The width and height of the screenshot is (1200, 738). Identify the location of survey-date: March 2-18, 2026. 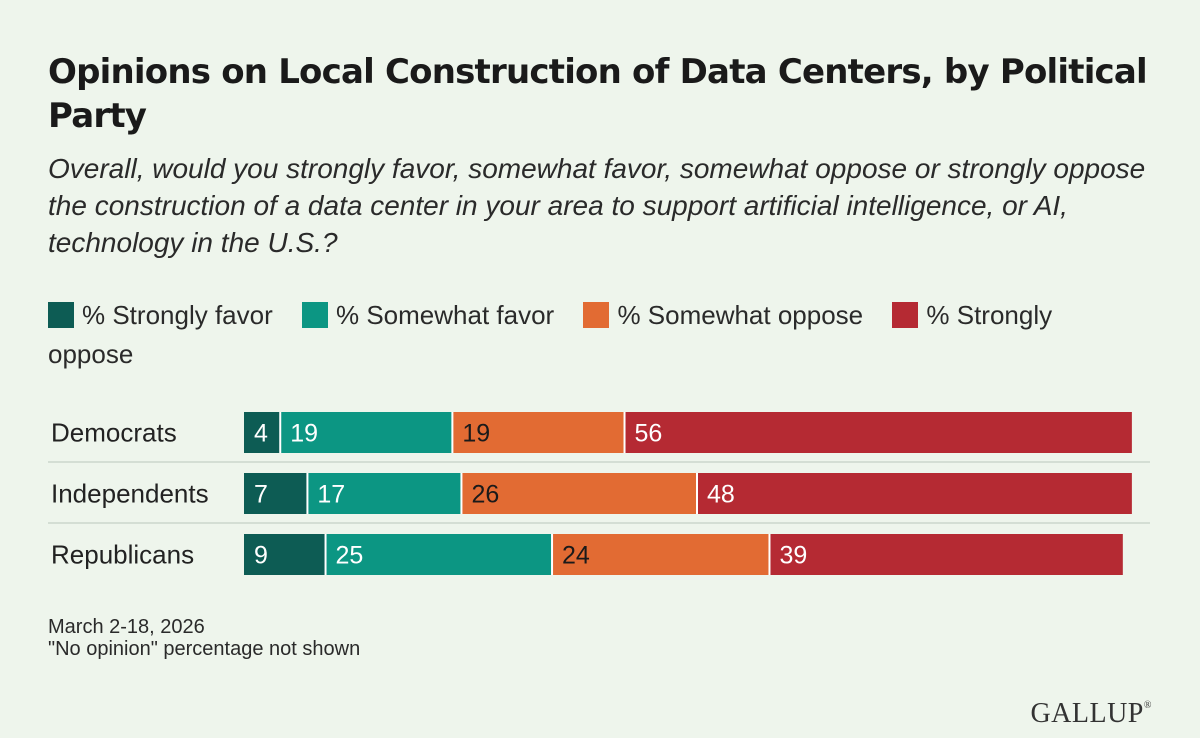
(126, 627).